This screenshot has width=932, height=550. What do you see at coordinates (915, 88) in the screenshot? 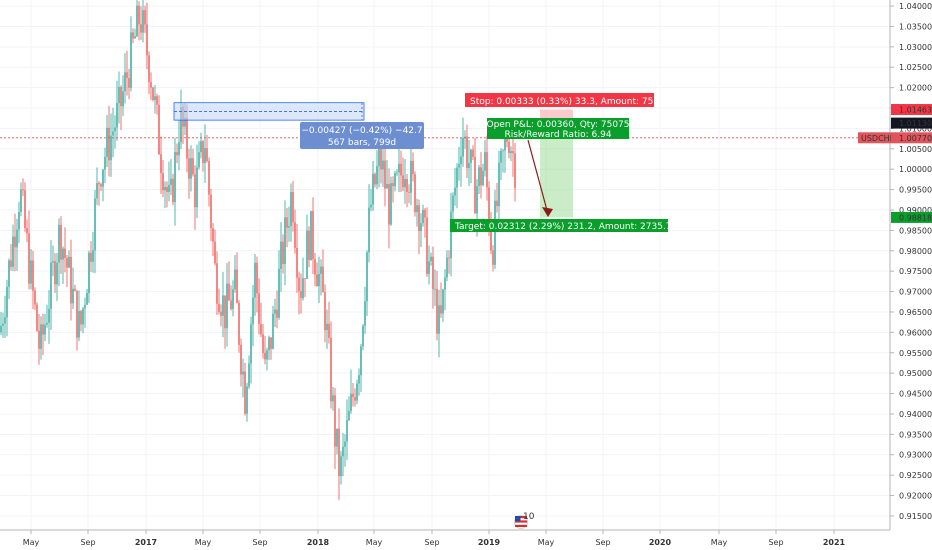
I see `y-tick-label: 1.02000` at bounding box center [915, 88].